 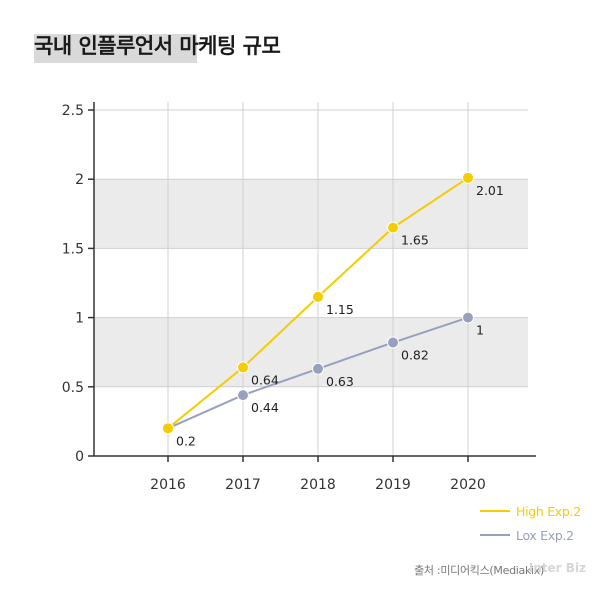 I want to click on x-tick-label: 2019, so click(x=393, y=485).